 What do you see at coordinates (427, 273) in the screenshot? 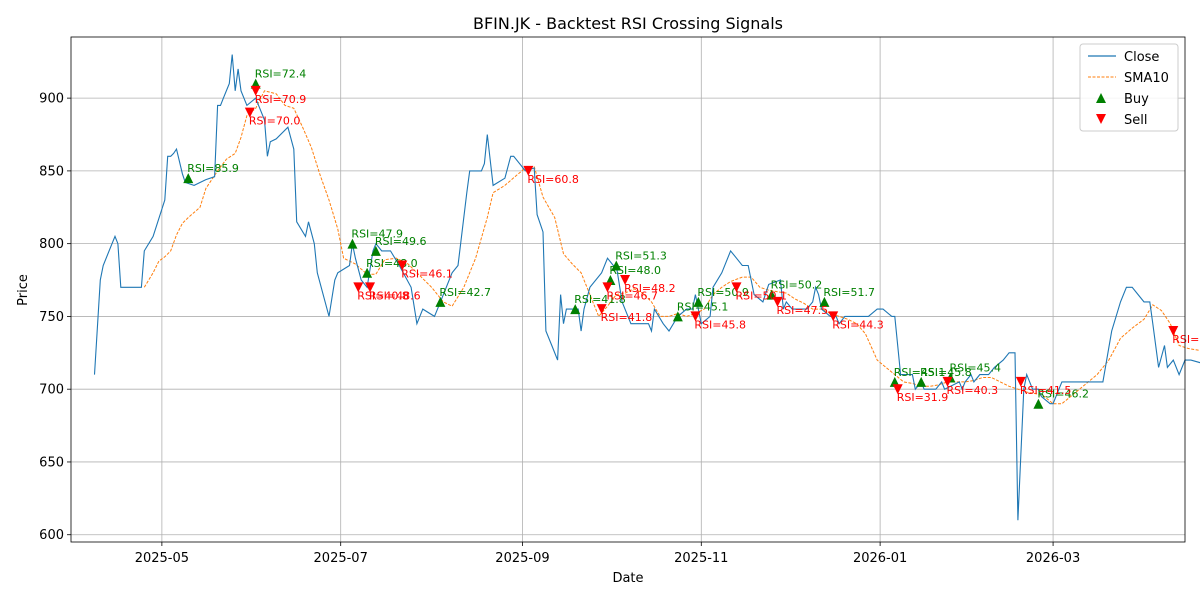
I see `sell-signal-label: RSI=46.1` at bounding box center [427, 273].